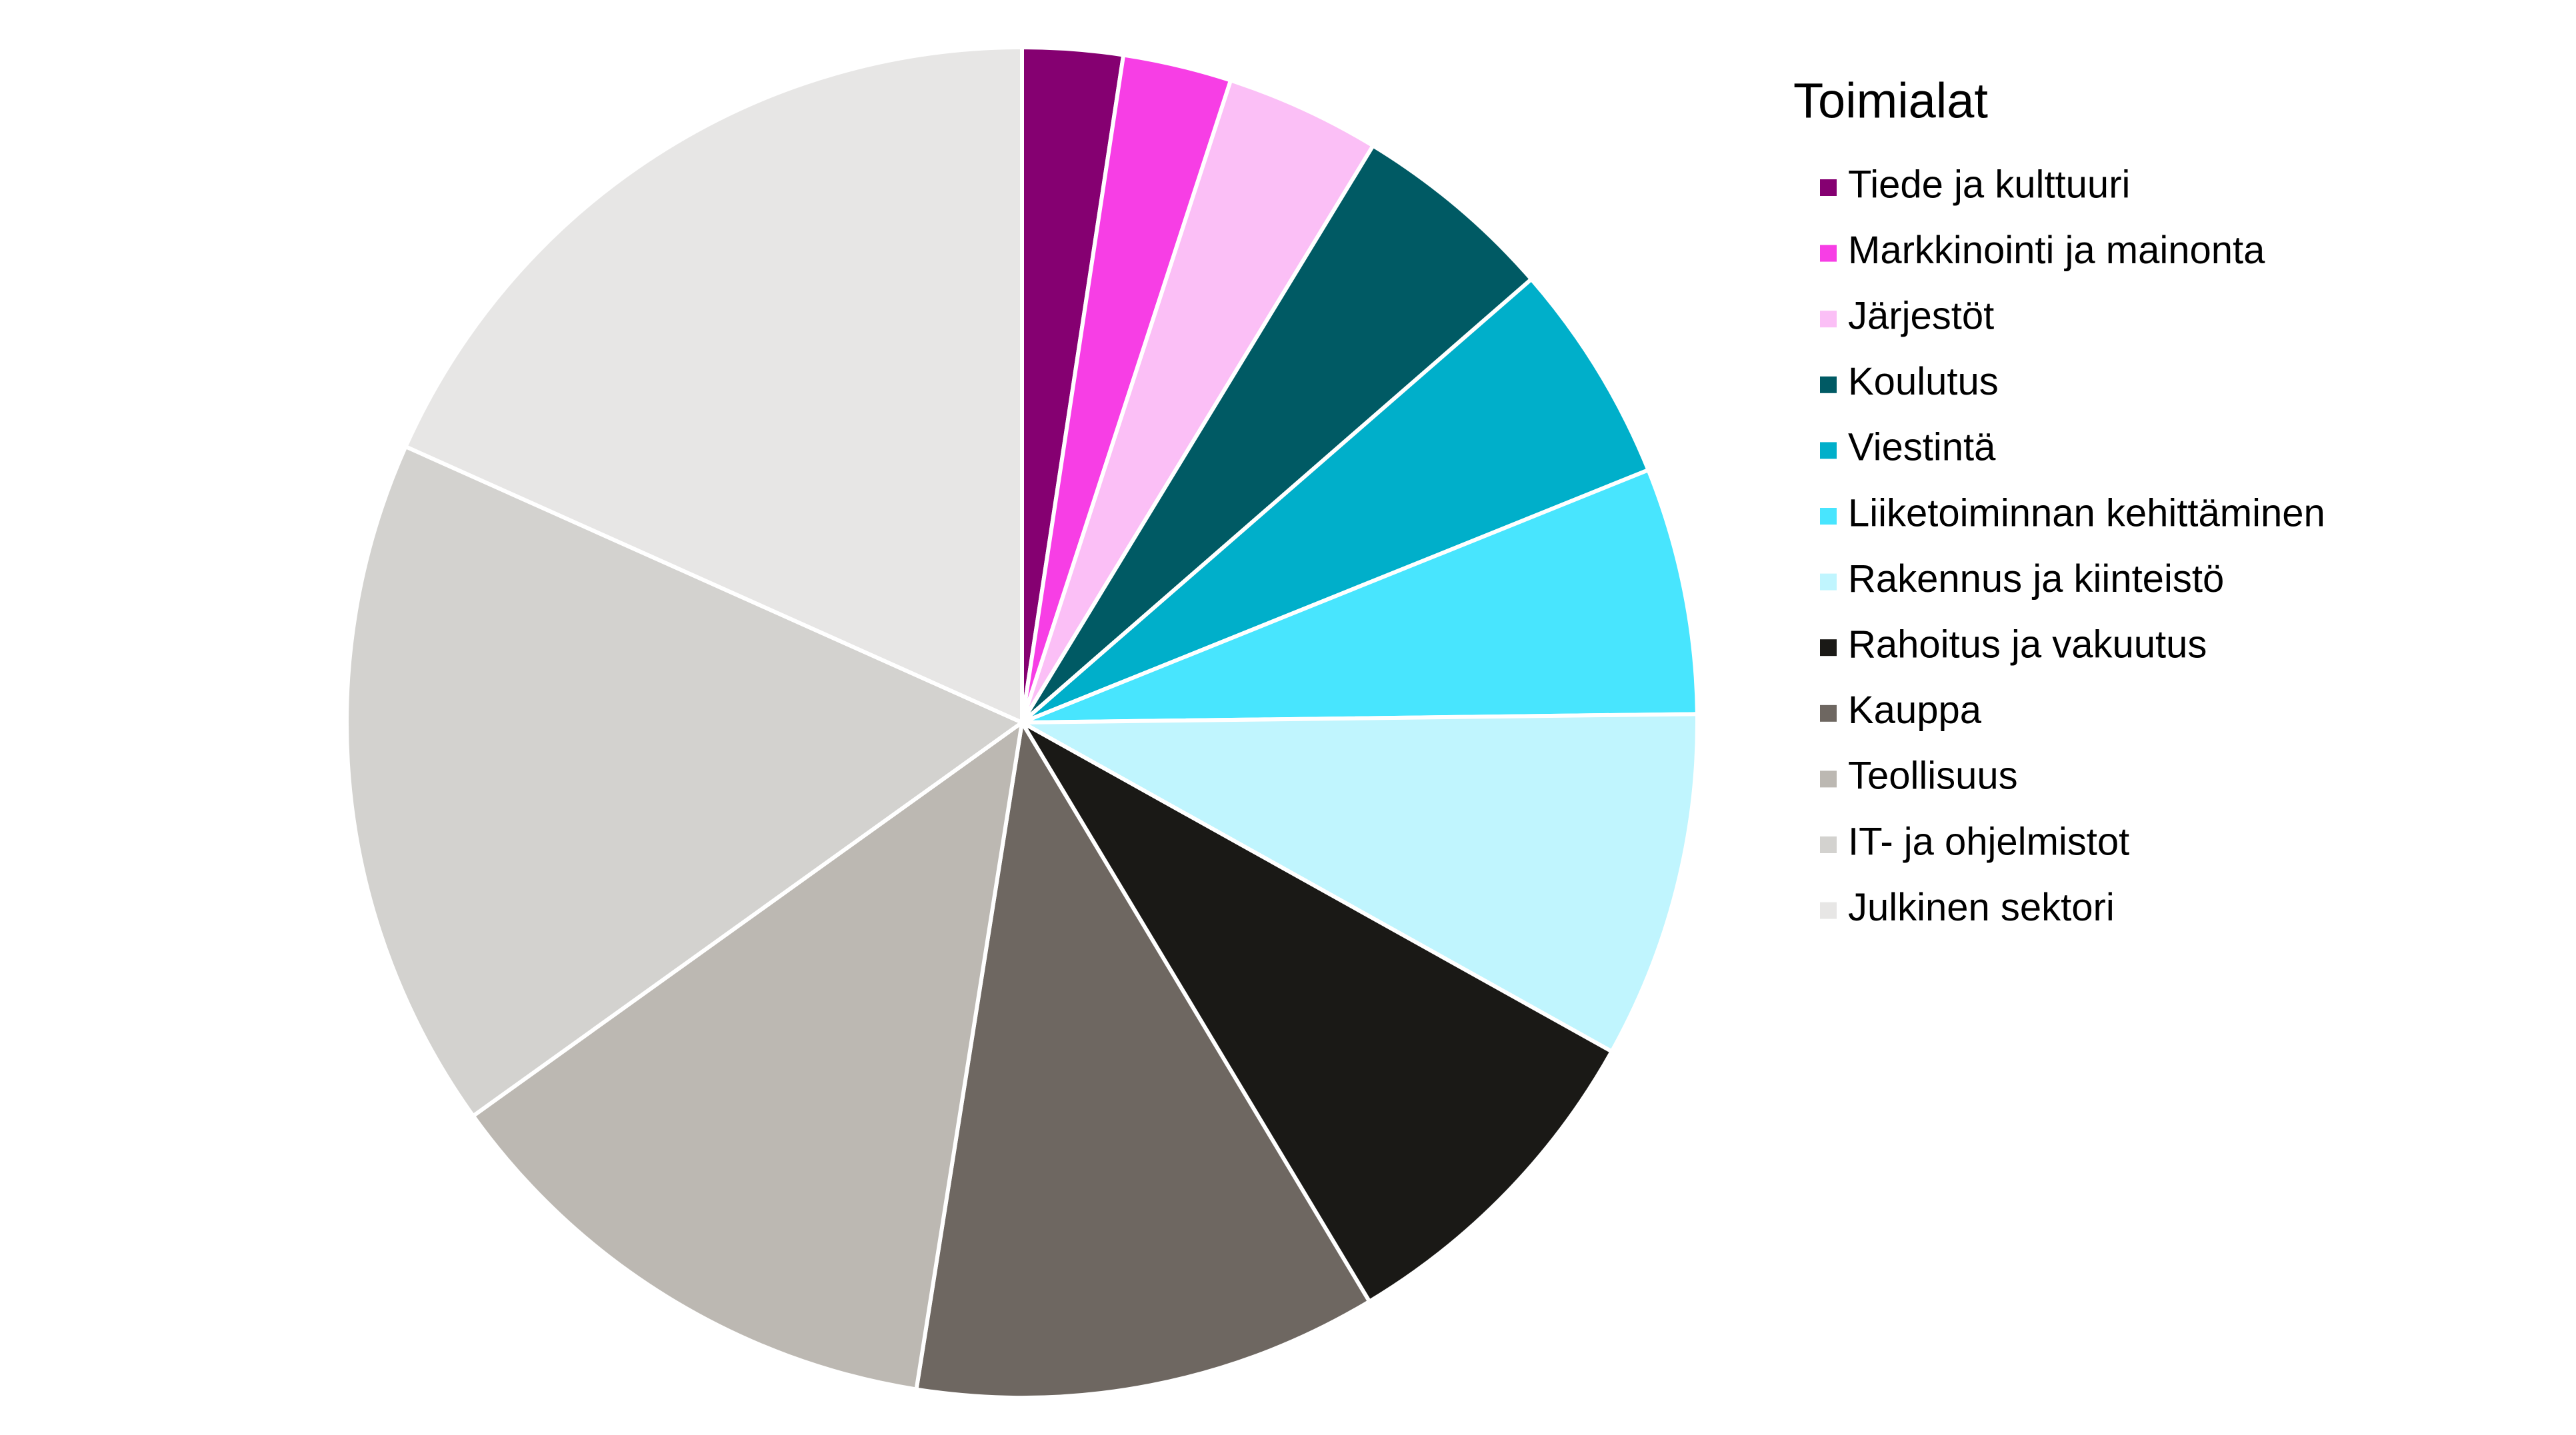  What do you see at coordinates (1933, 776) in the screenshot?
I see `legend-label: Teollisuus` at bounding box center [1933, 776].